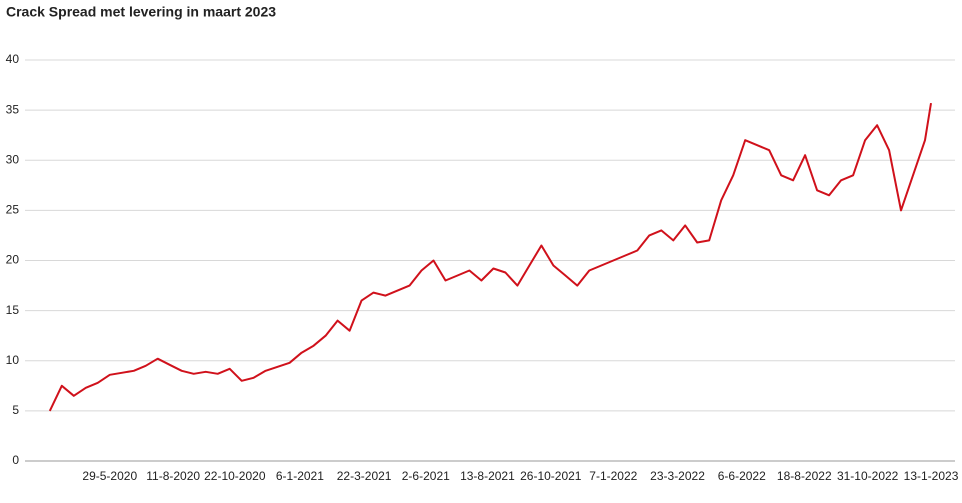 Image resolution: width=962 pixels, height=503 pixels. What do you see at coordinates (13, 109) in the screenshot?
I see `y-tick-label: 35` at bounding box center [13, 109].